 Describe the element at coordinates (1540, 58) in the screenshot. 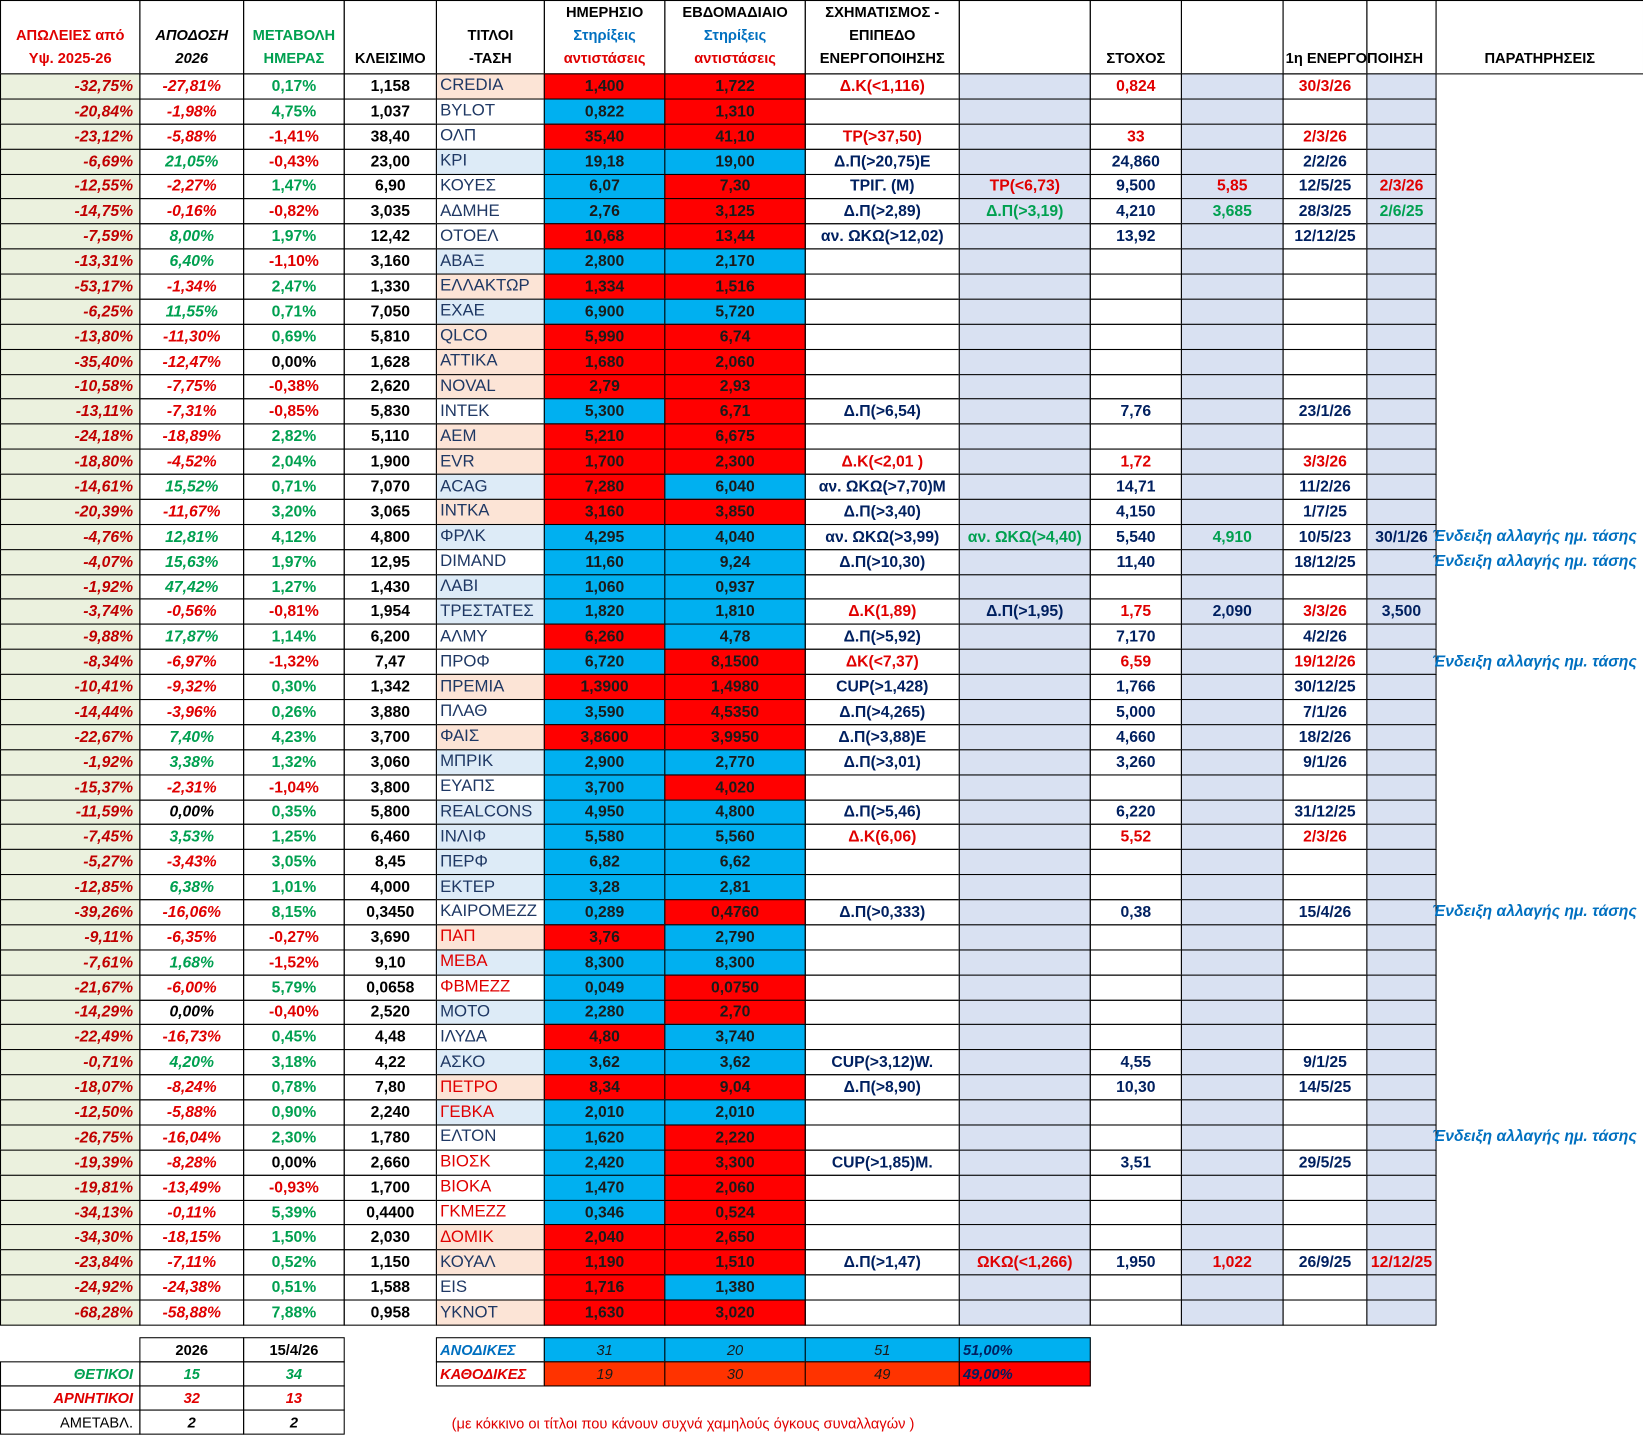

I see `header-line: ΠΑΡΑΤΗΡΗΣΕΙΣ` at that location.